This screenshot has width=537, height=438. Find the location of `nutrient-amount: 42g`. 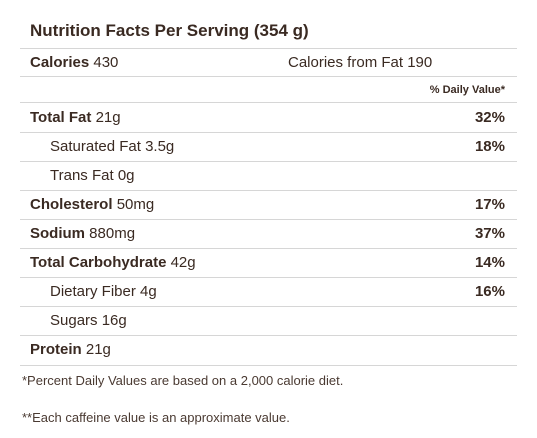

nutrient-amount: 42g is located at coordinates (183, 262).